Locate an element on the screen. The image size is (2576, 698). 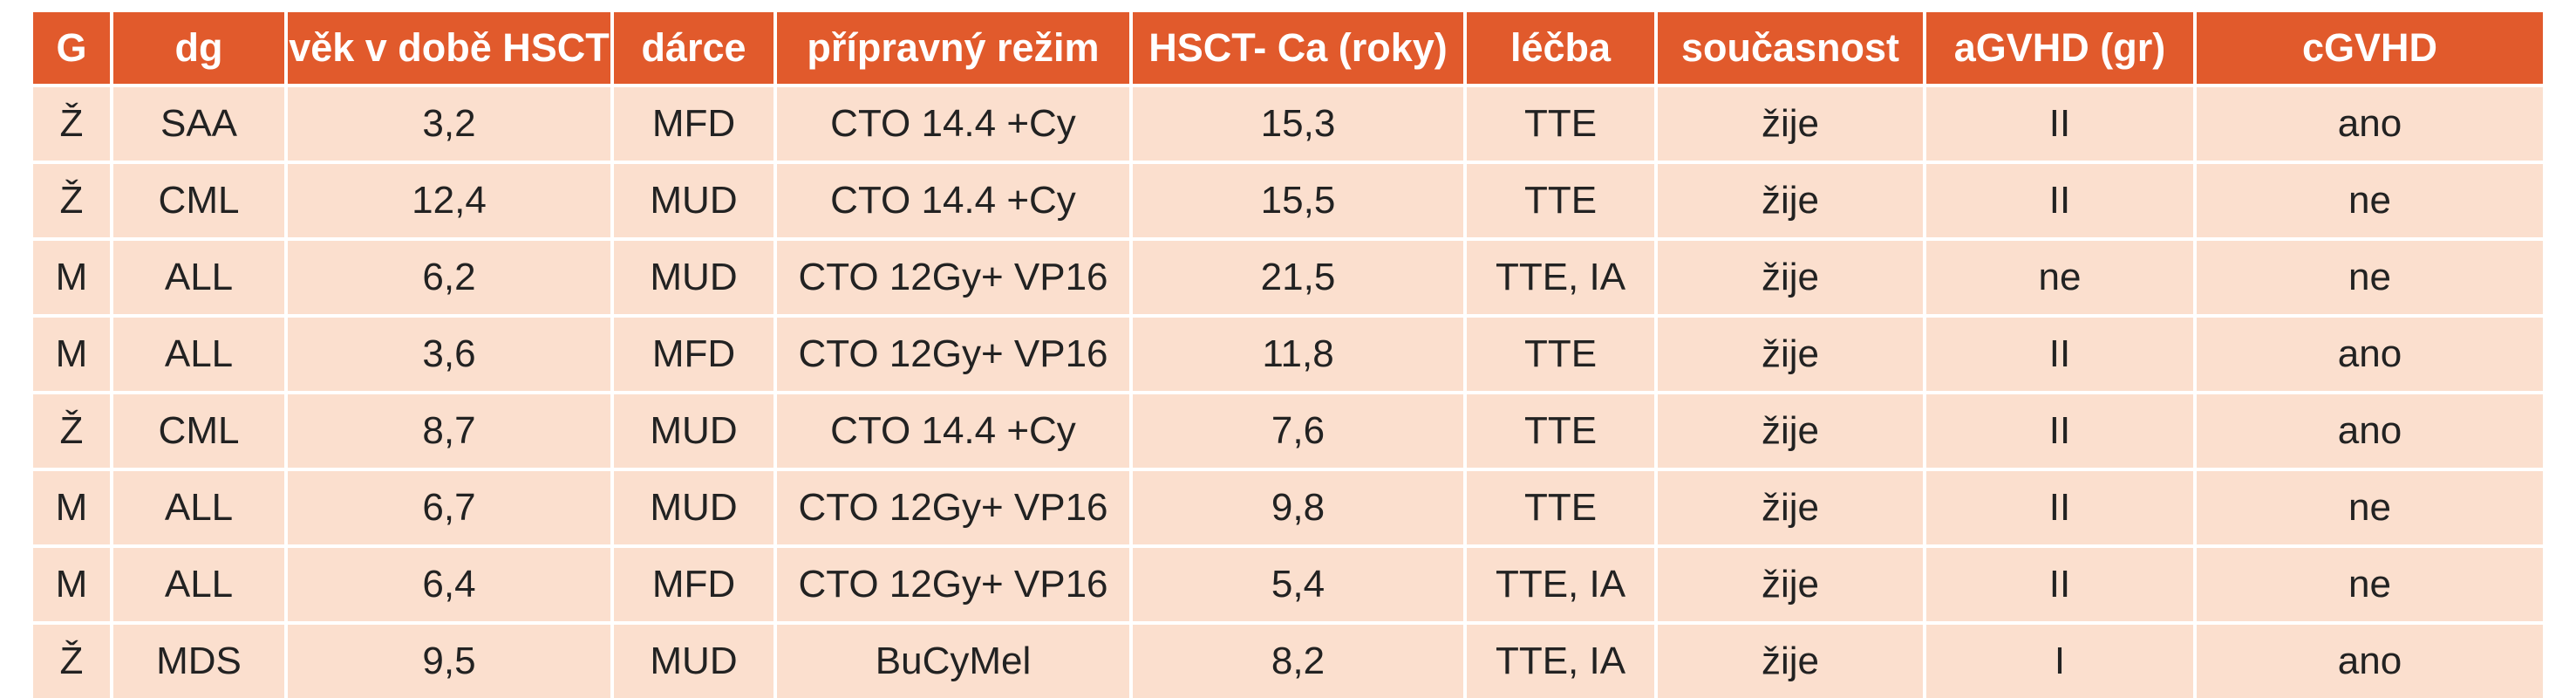
cell-diagnosis: SAA is located at coordinates (201, 122).